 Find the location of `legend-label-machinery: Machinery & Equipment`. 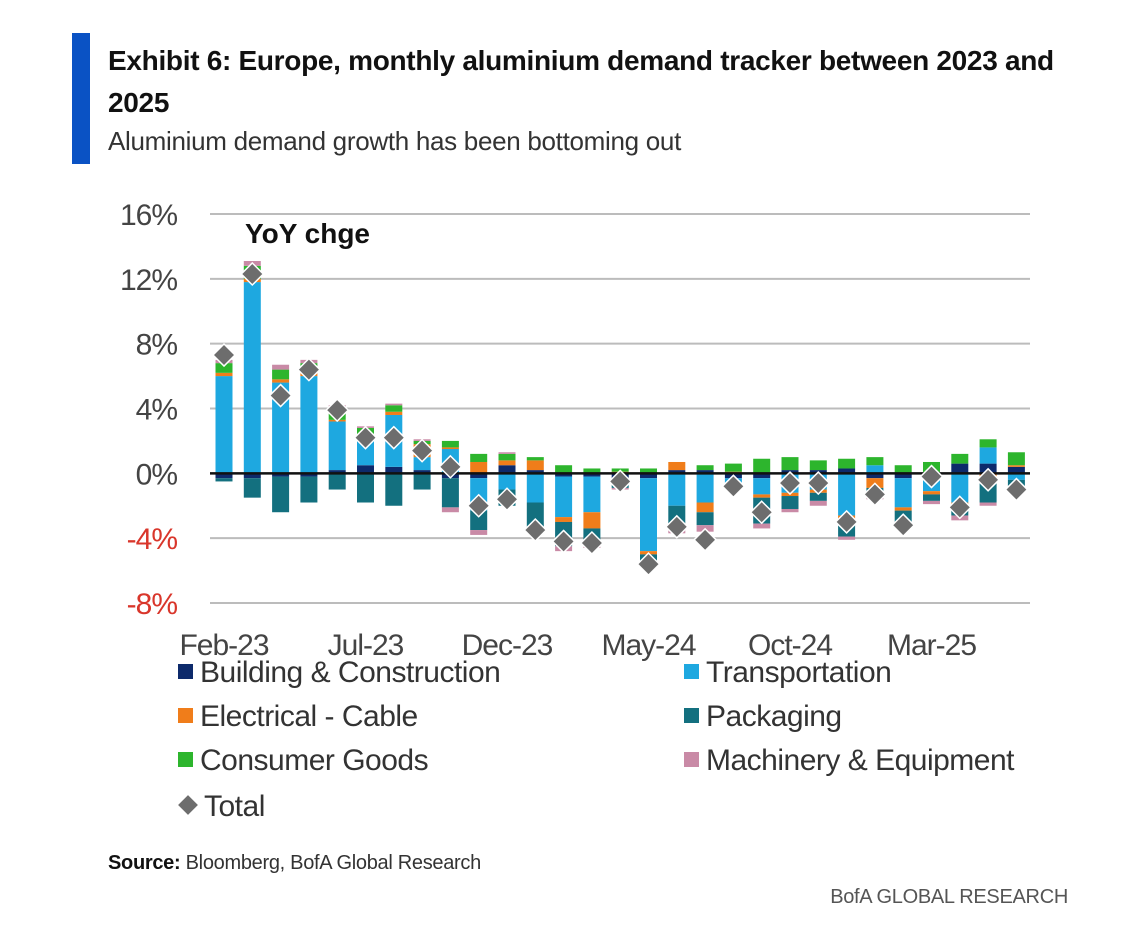

legend-label-machinery: Machinery & Equipment is located at coordinates (860, 760).